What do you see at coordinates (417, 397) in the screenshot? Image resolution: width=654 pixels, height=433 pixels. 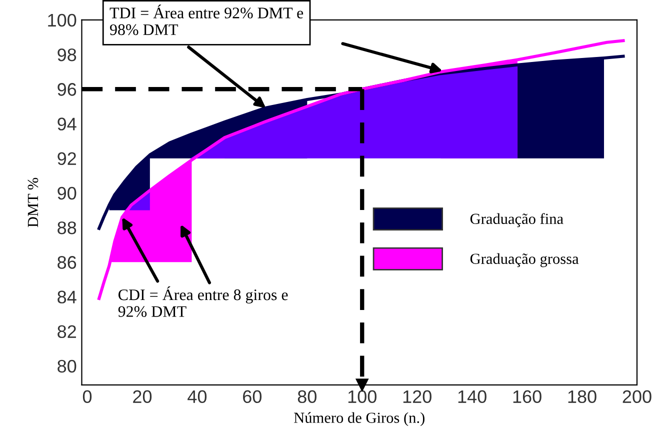 I see `x-tick-label: 120` at bounding box center [417, 397].